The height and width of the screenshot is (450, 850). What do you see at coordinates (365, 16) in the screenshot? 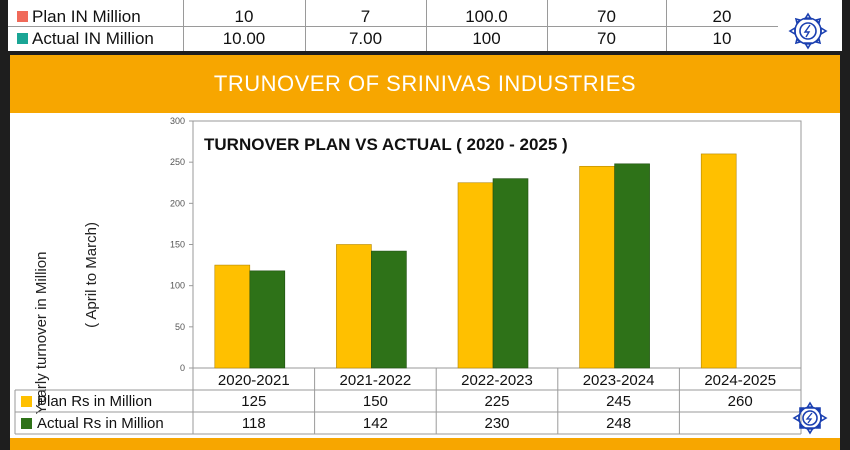
I see `table-cell: 7` at bounding box center [365, 16].